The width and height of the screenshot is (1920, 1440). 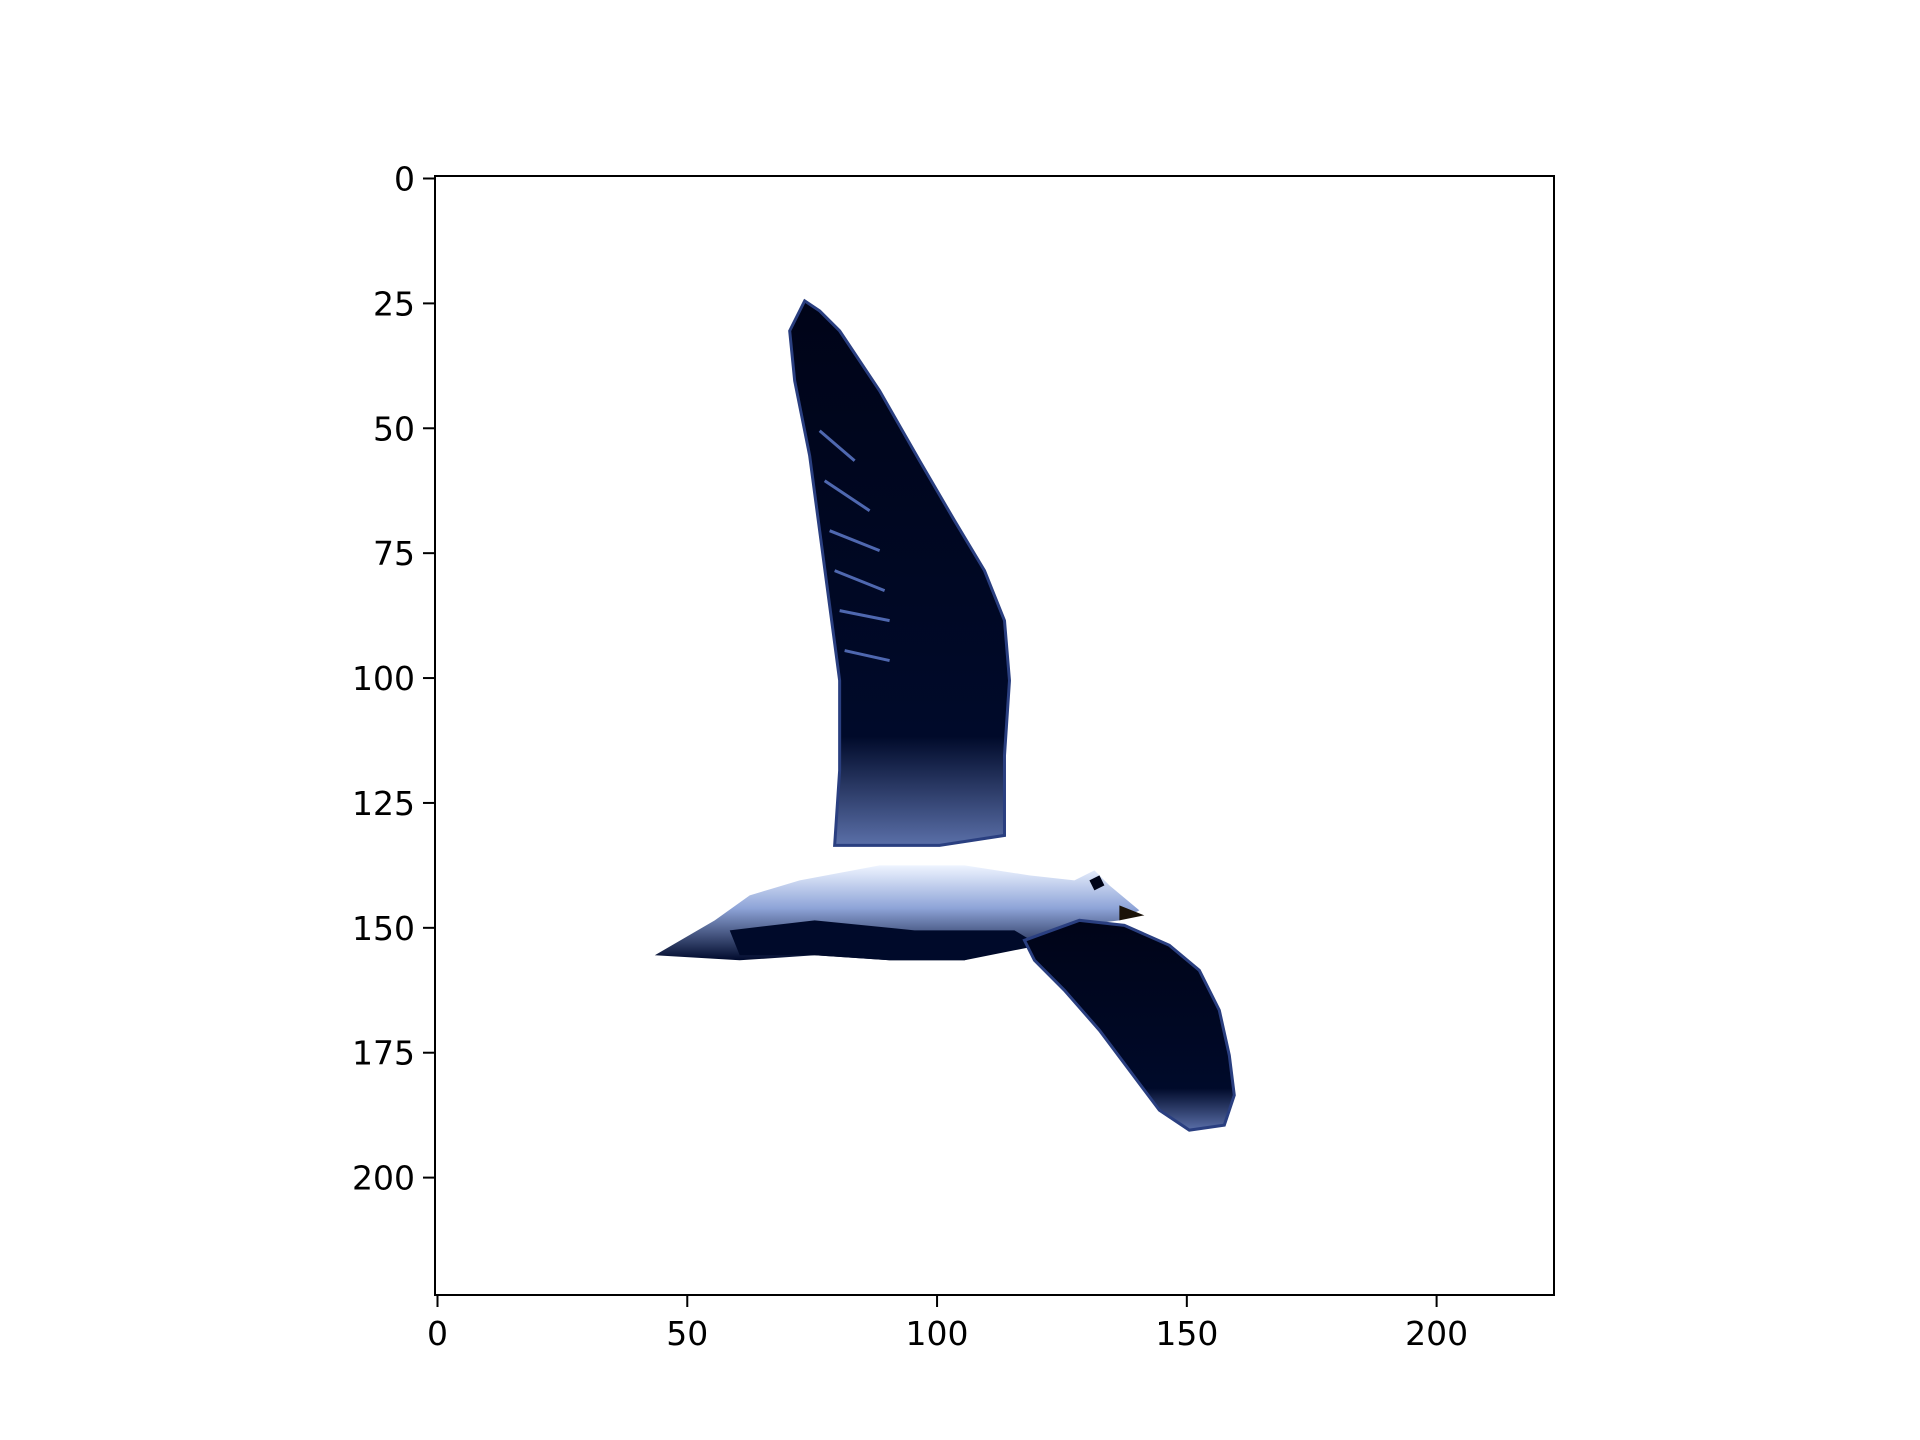 What do you see at coordinates (383, 1053) in the screenshot?
I see `y-tick-label: 175` at bounding box center [383, 1053].